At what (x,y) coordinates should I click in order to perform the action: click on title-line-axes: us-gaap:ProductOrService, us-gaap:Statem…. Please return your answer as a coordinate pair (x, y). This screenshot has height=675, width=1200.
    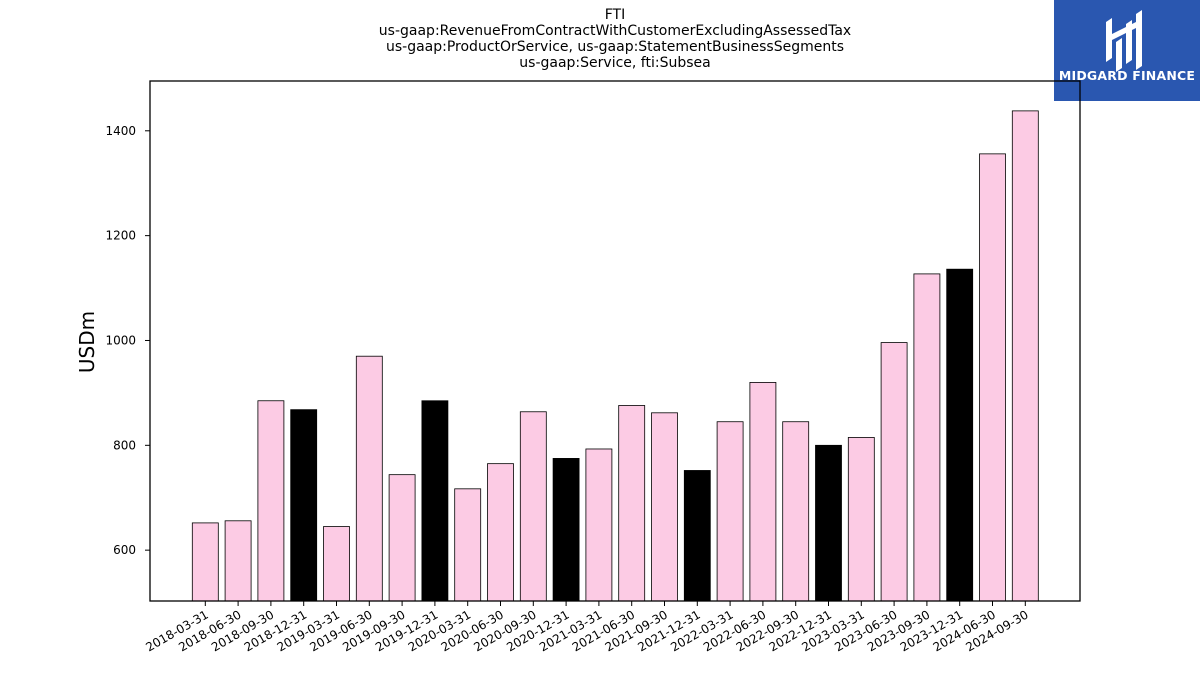
    Looking at the image, I should click on (614, 47).